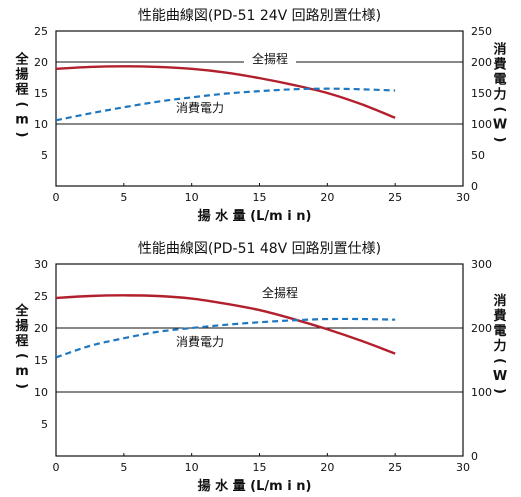 The height and width of the screenshot is (497, 521). What do you see at coordinates (41, 264) in the screenshot?
I see `y-left-tick-label: 30` at bounding box center [41, 264].